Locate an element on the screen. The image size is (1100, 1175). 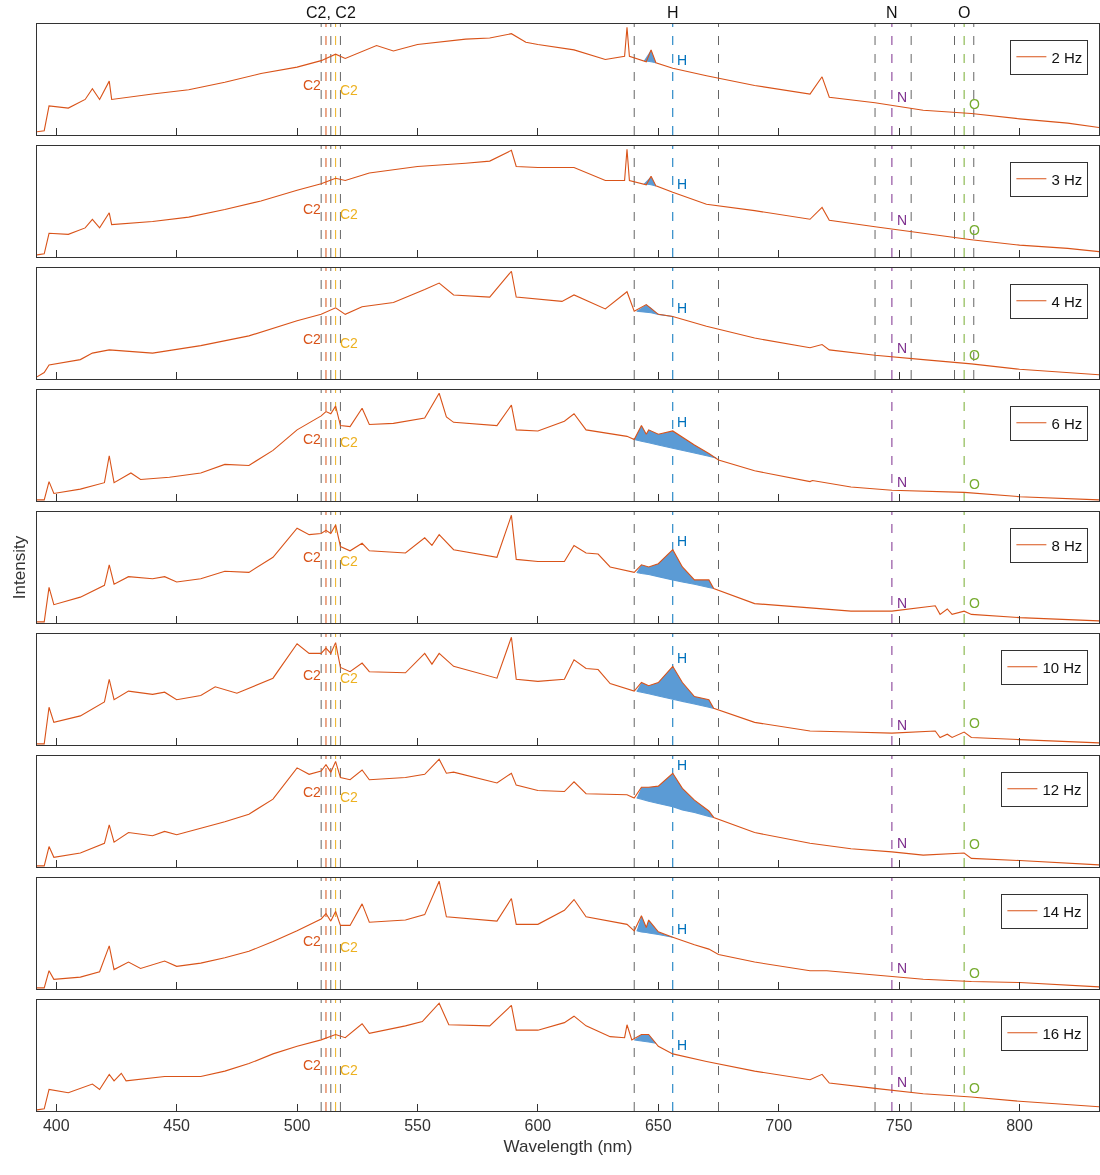
text: O is located at coordinates (964, 12).